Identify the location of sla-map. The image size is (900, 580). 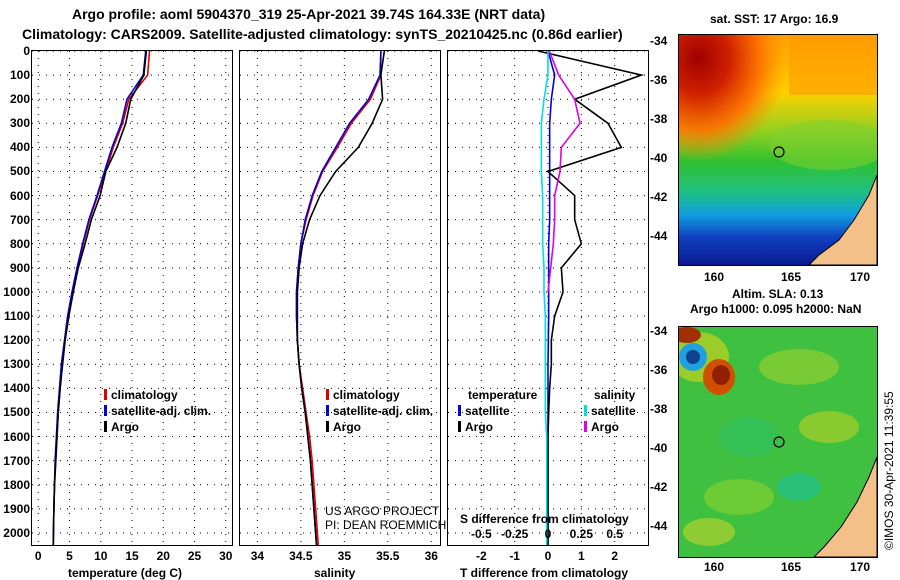
(778, 442).